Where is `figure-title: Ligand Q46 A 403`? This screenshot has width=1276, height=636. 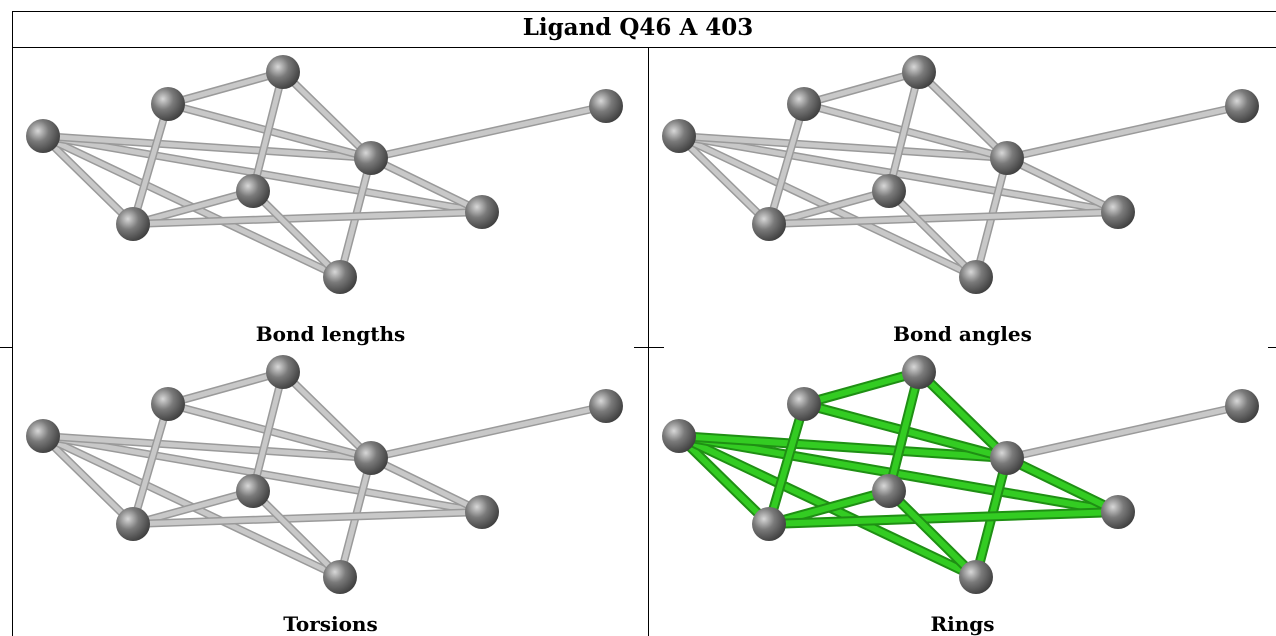 figure-title: Ligand Q46 A 403 is located at coordinates (638, 27).